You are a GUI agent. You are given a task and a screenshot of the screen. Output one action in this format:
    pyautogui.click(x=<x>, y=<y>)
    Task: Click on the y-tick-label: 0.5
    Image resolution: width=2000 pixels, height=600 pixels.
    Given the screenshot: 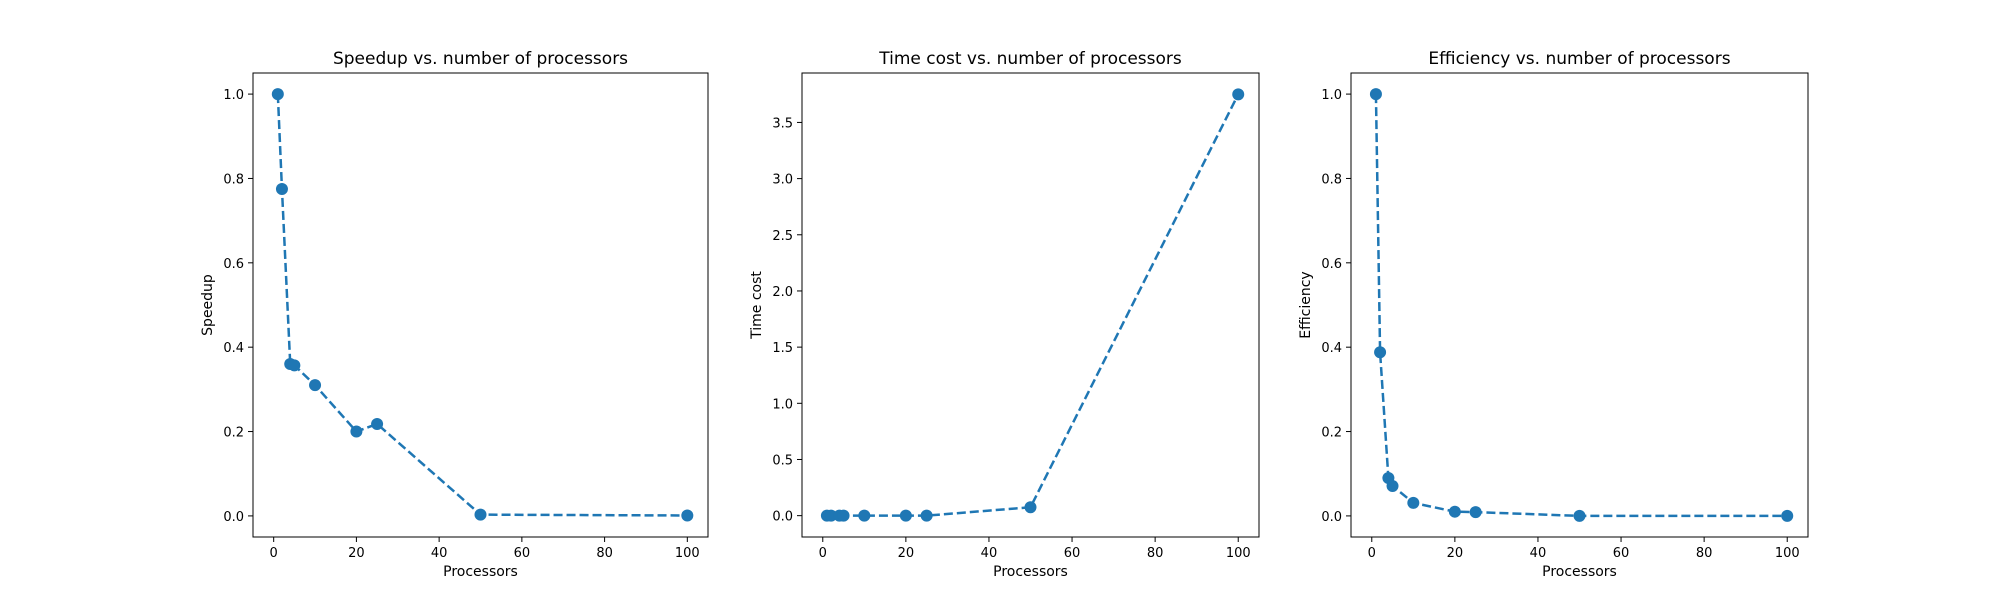 What is the action you would take?
    pyautogui.click(x=782, y=460)
    